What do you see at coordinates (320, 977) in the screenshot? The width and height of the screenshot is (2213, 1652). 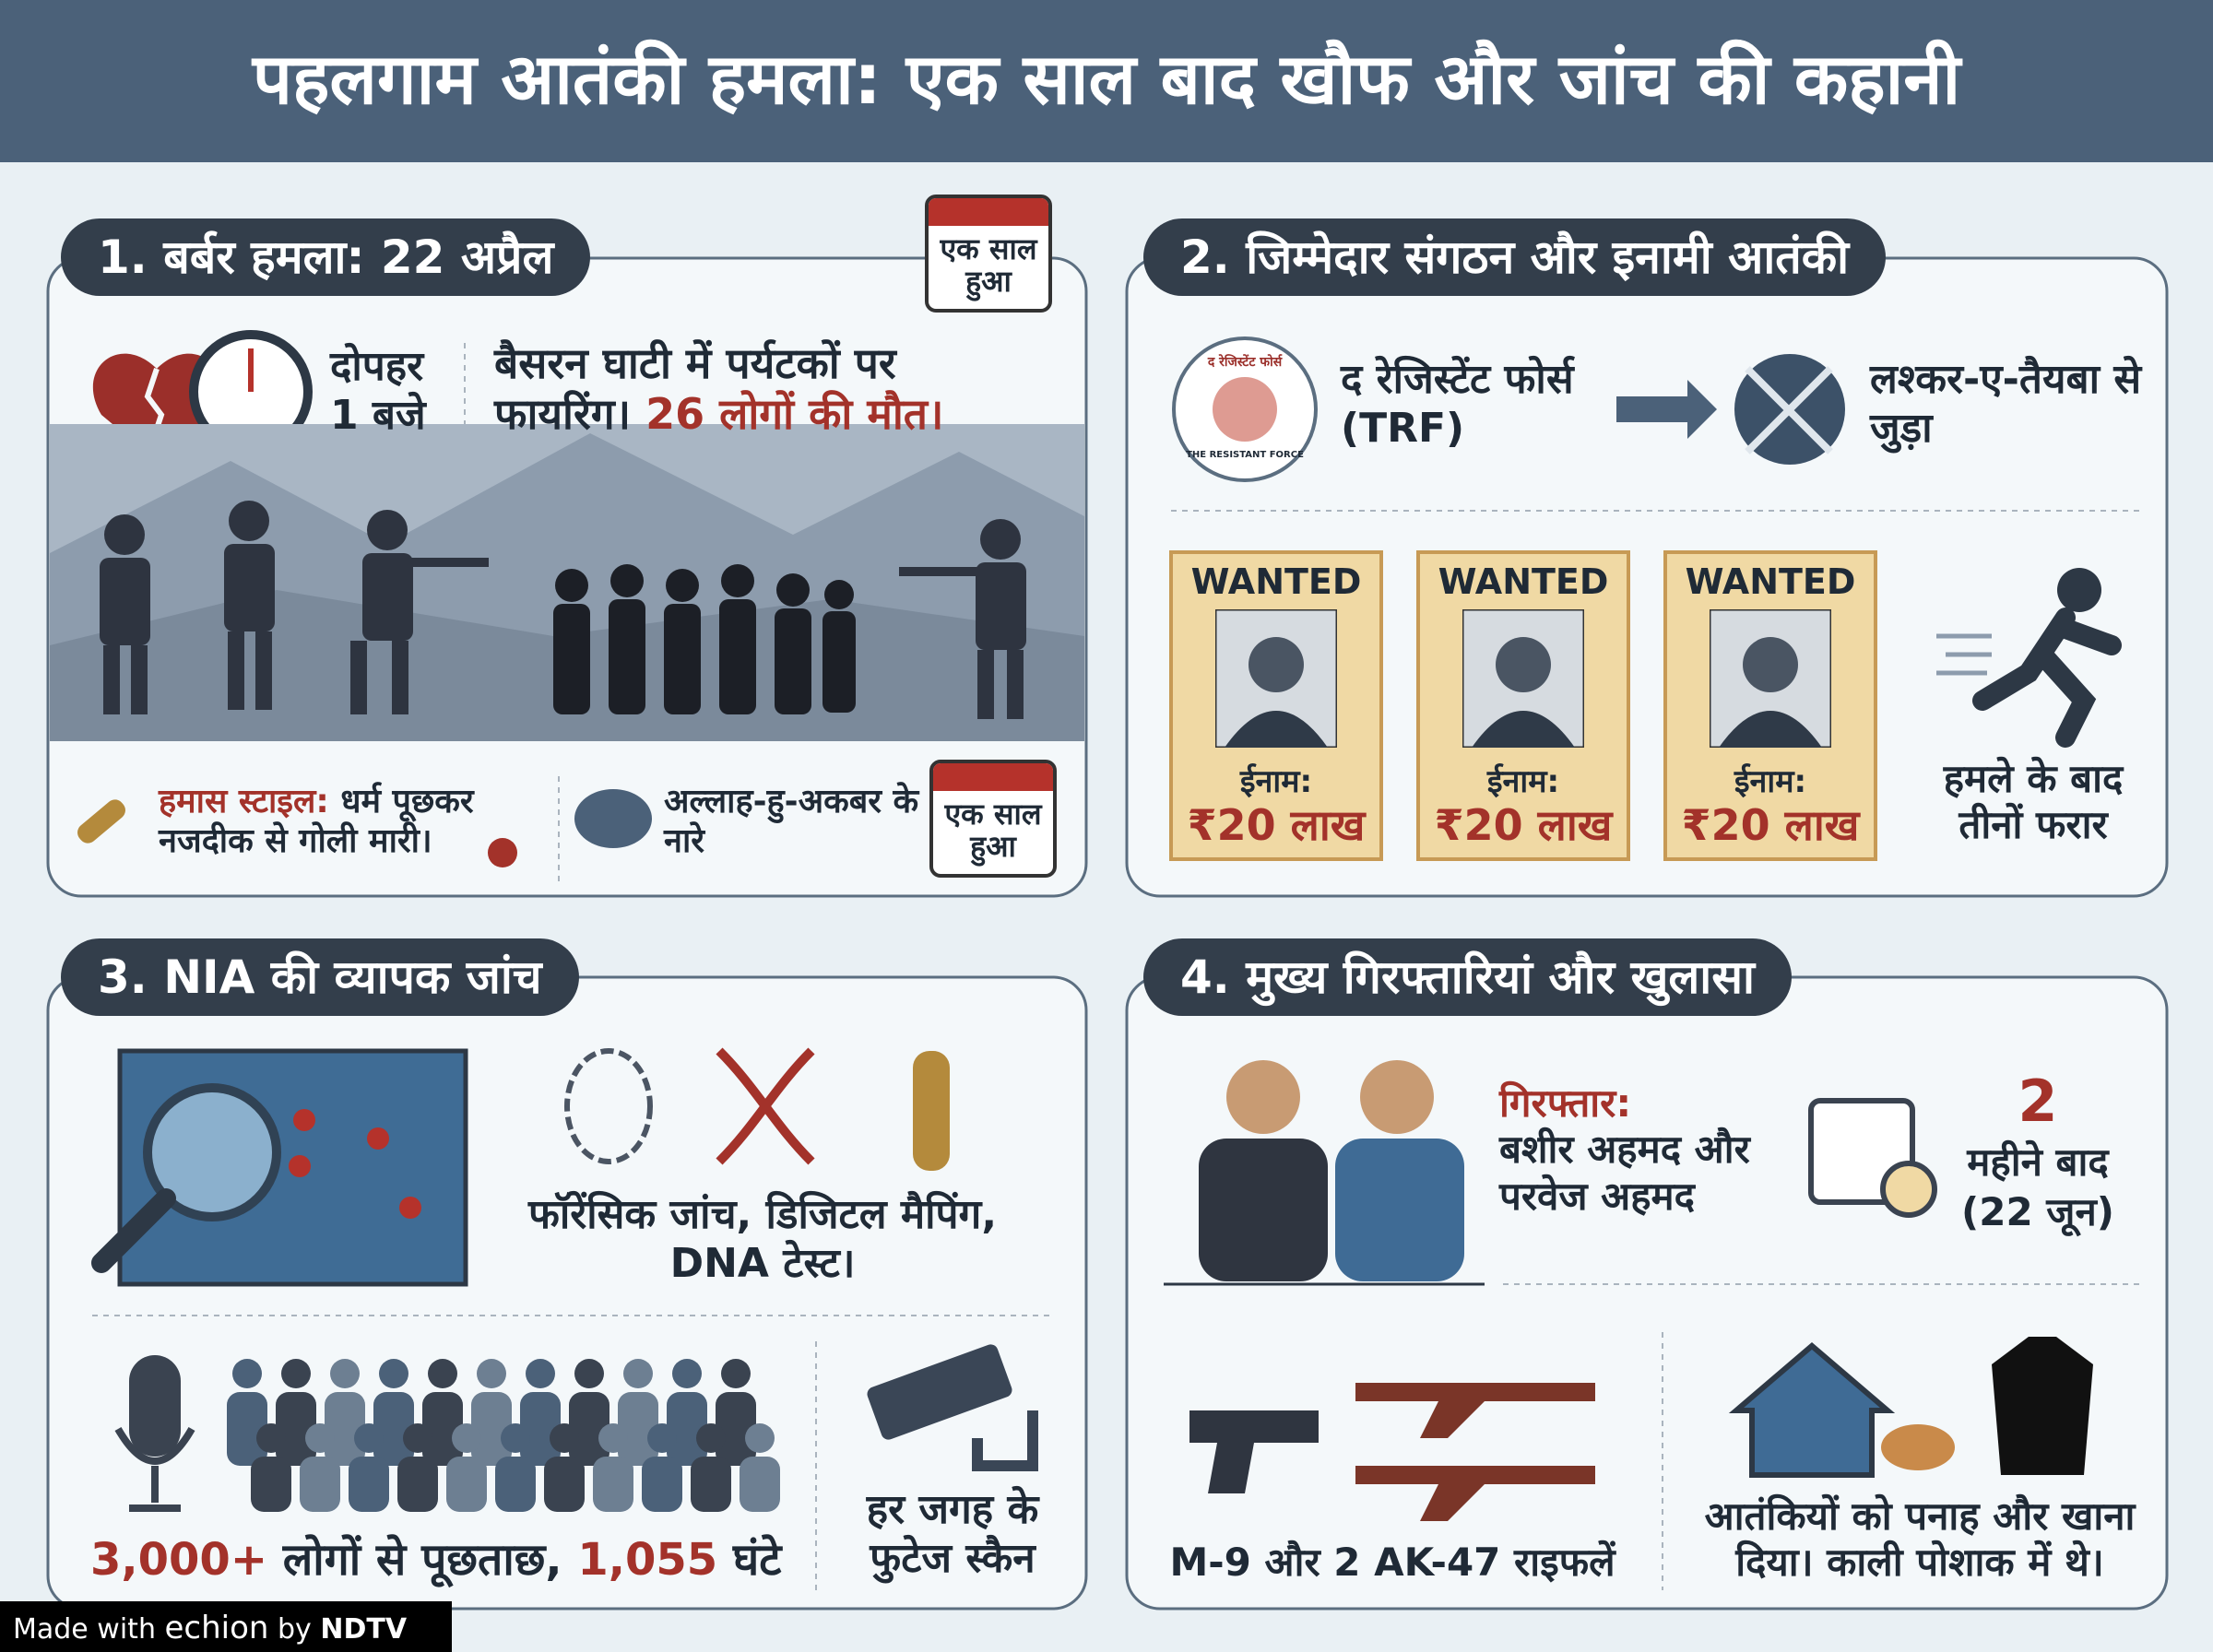 I see `section-heading: 3. NIA की व्यापक जांच` at bounding box center [320, 977].